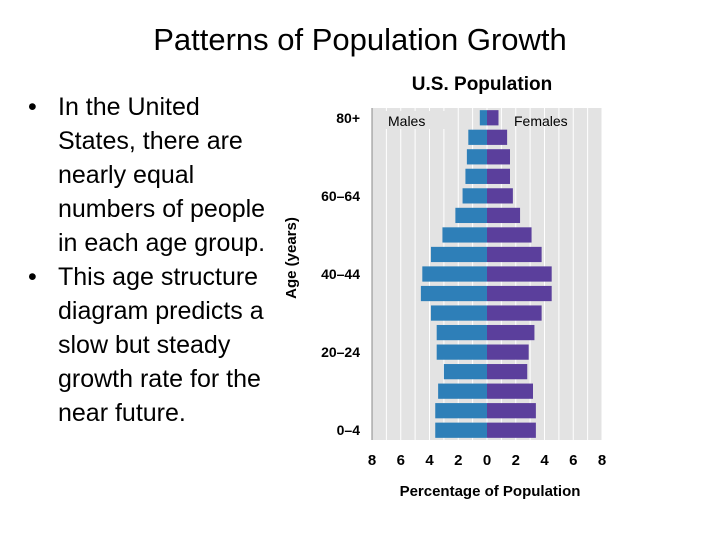 This screenshot has height=540, width=720. Describe the element at coordinates (461, 430) in the screenshot. I see `male-bar-0–4` at that location.